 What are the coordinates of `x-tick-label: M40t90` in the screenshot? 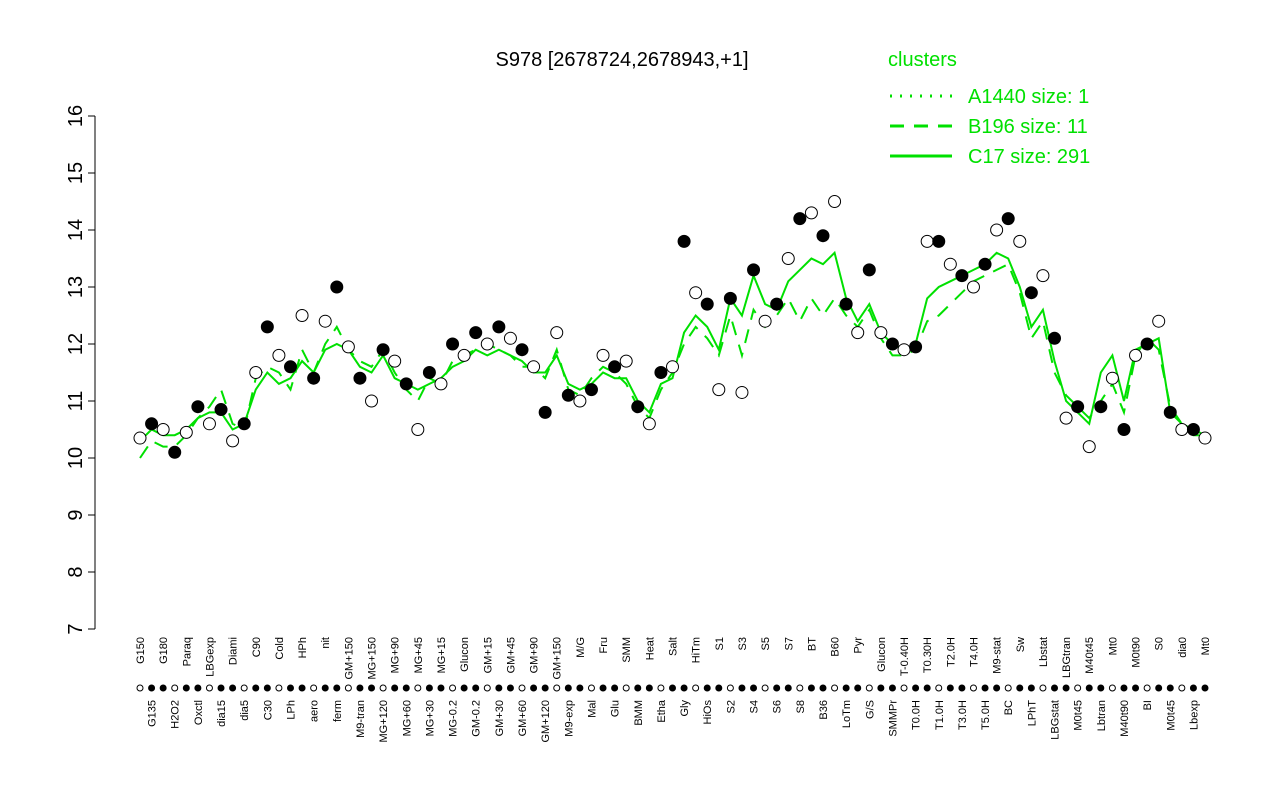 It's located at (1125, 718).